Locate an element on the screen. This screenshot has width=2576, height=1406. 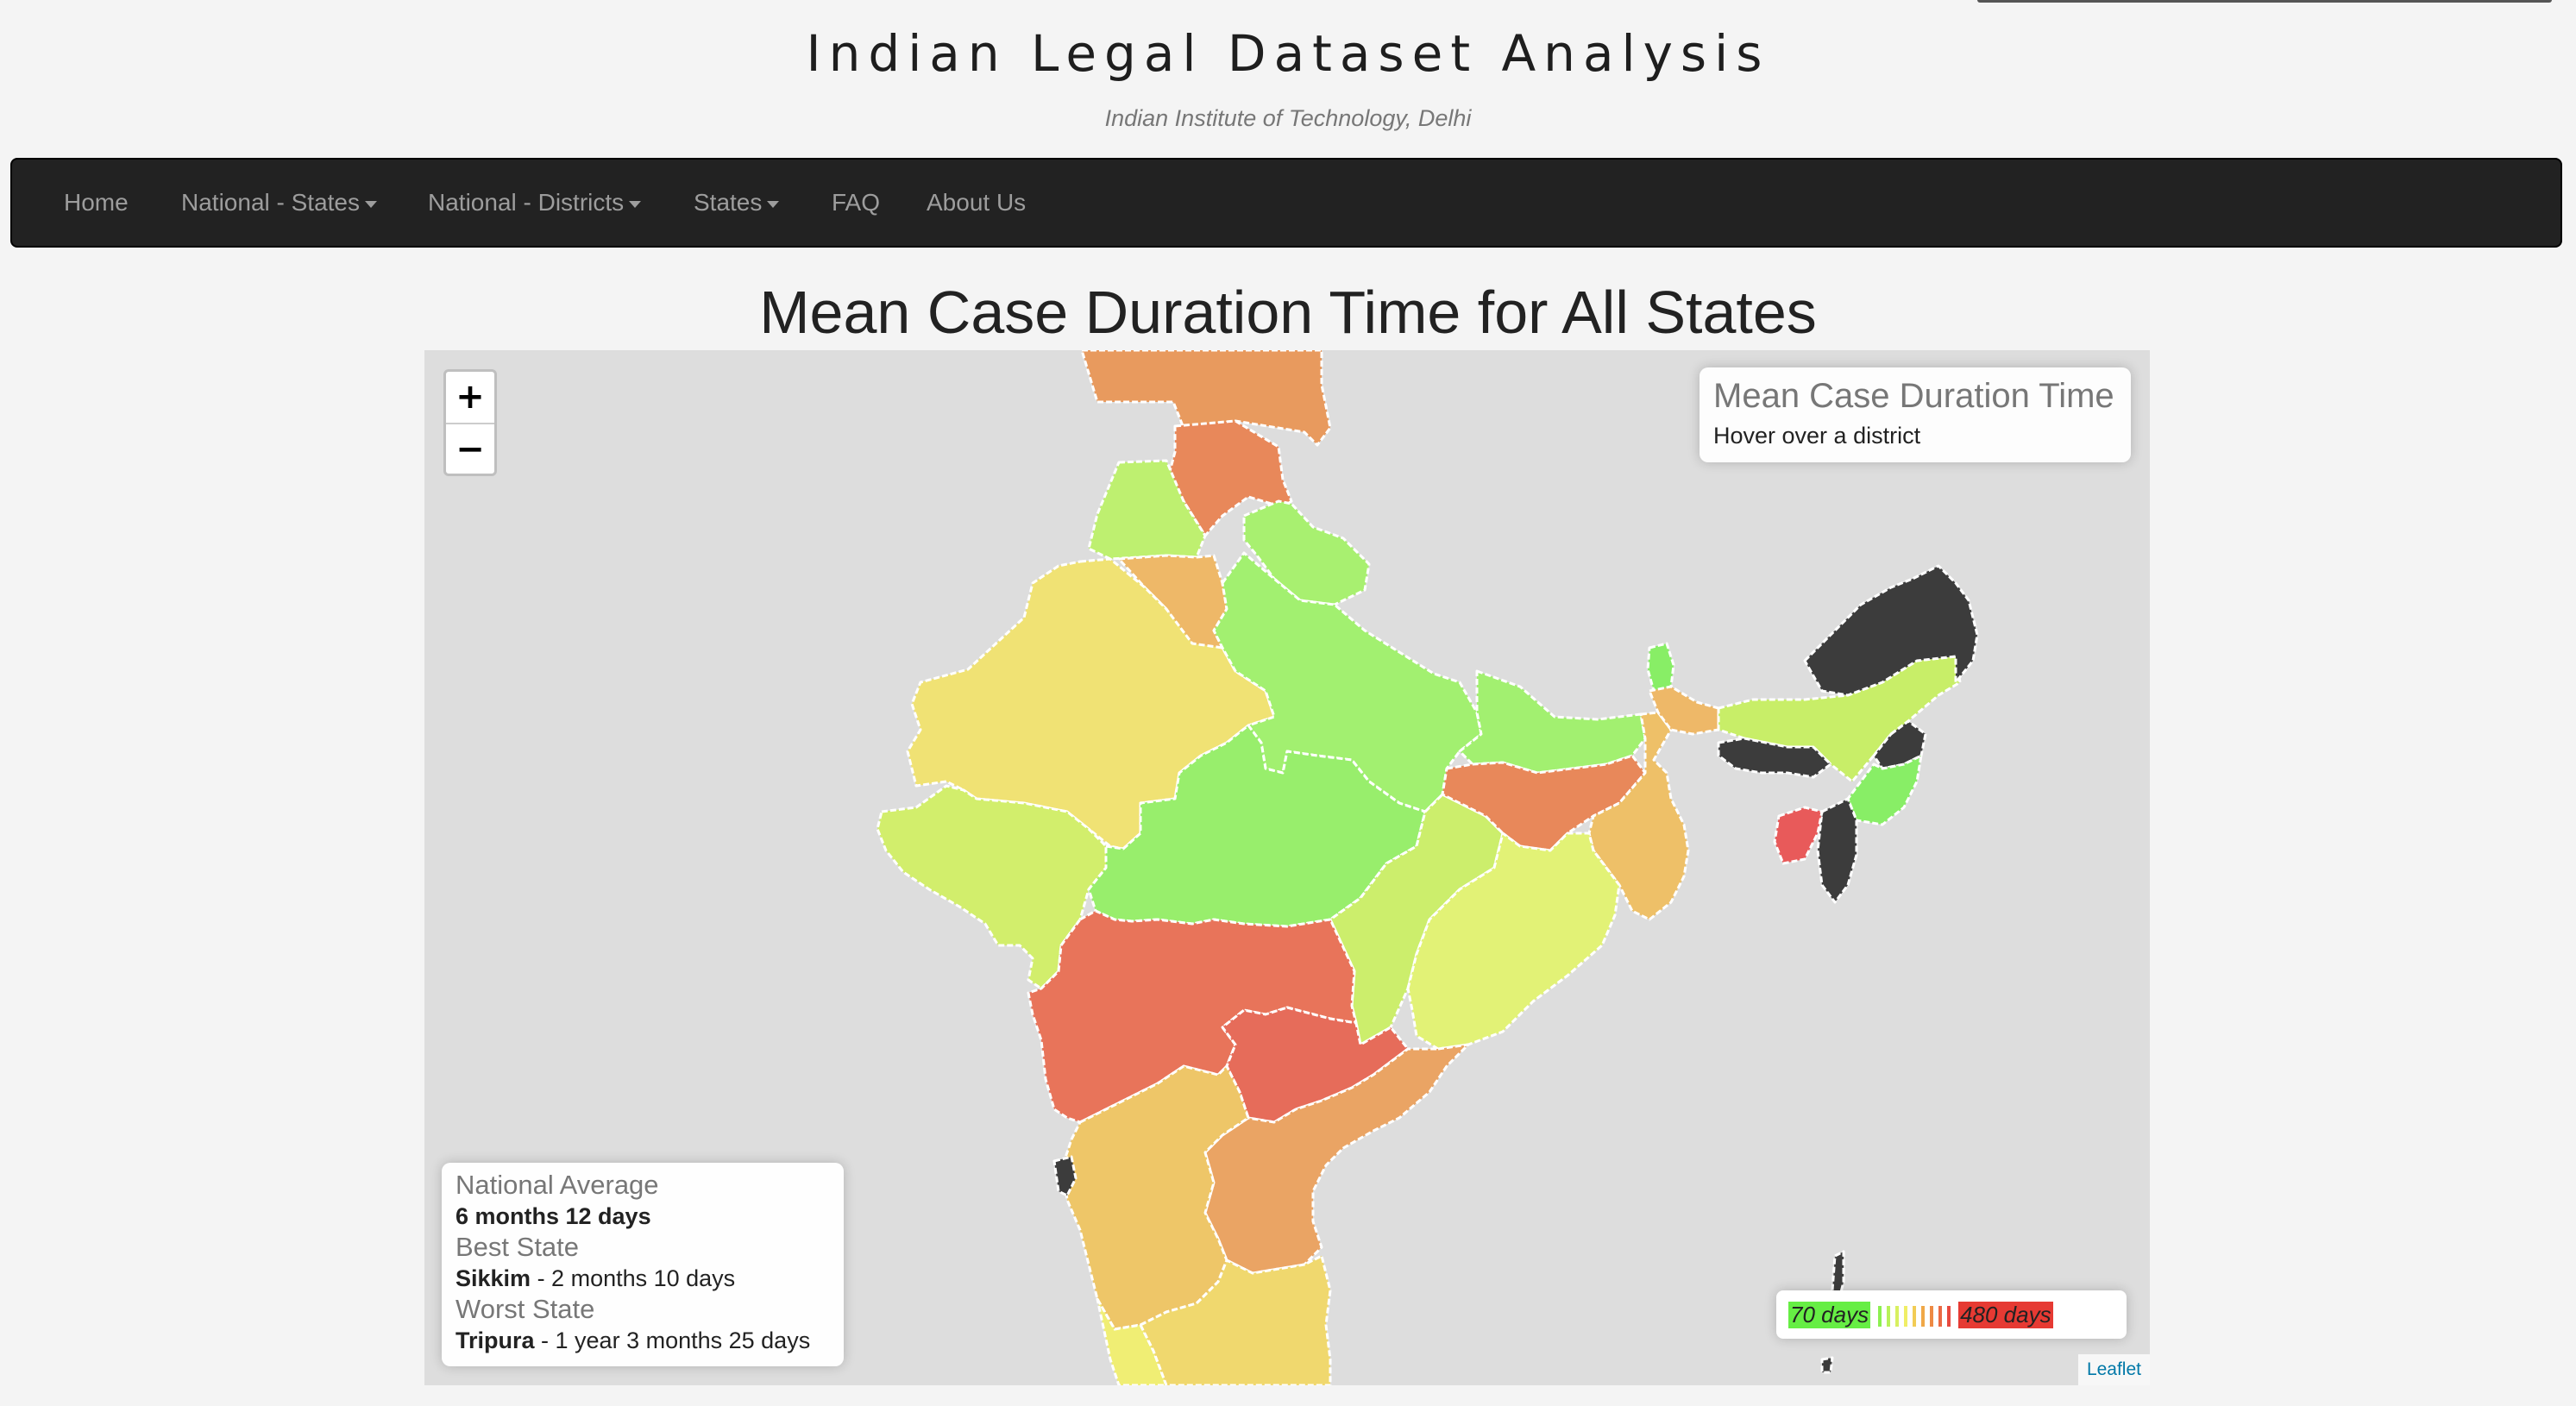
legend-ticks is located at coordinates (1914, 1315).